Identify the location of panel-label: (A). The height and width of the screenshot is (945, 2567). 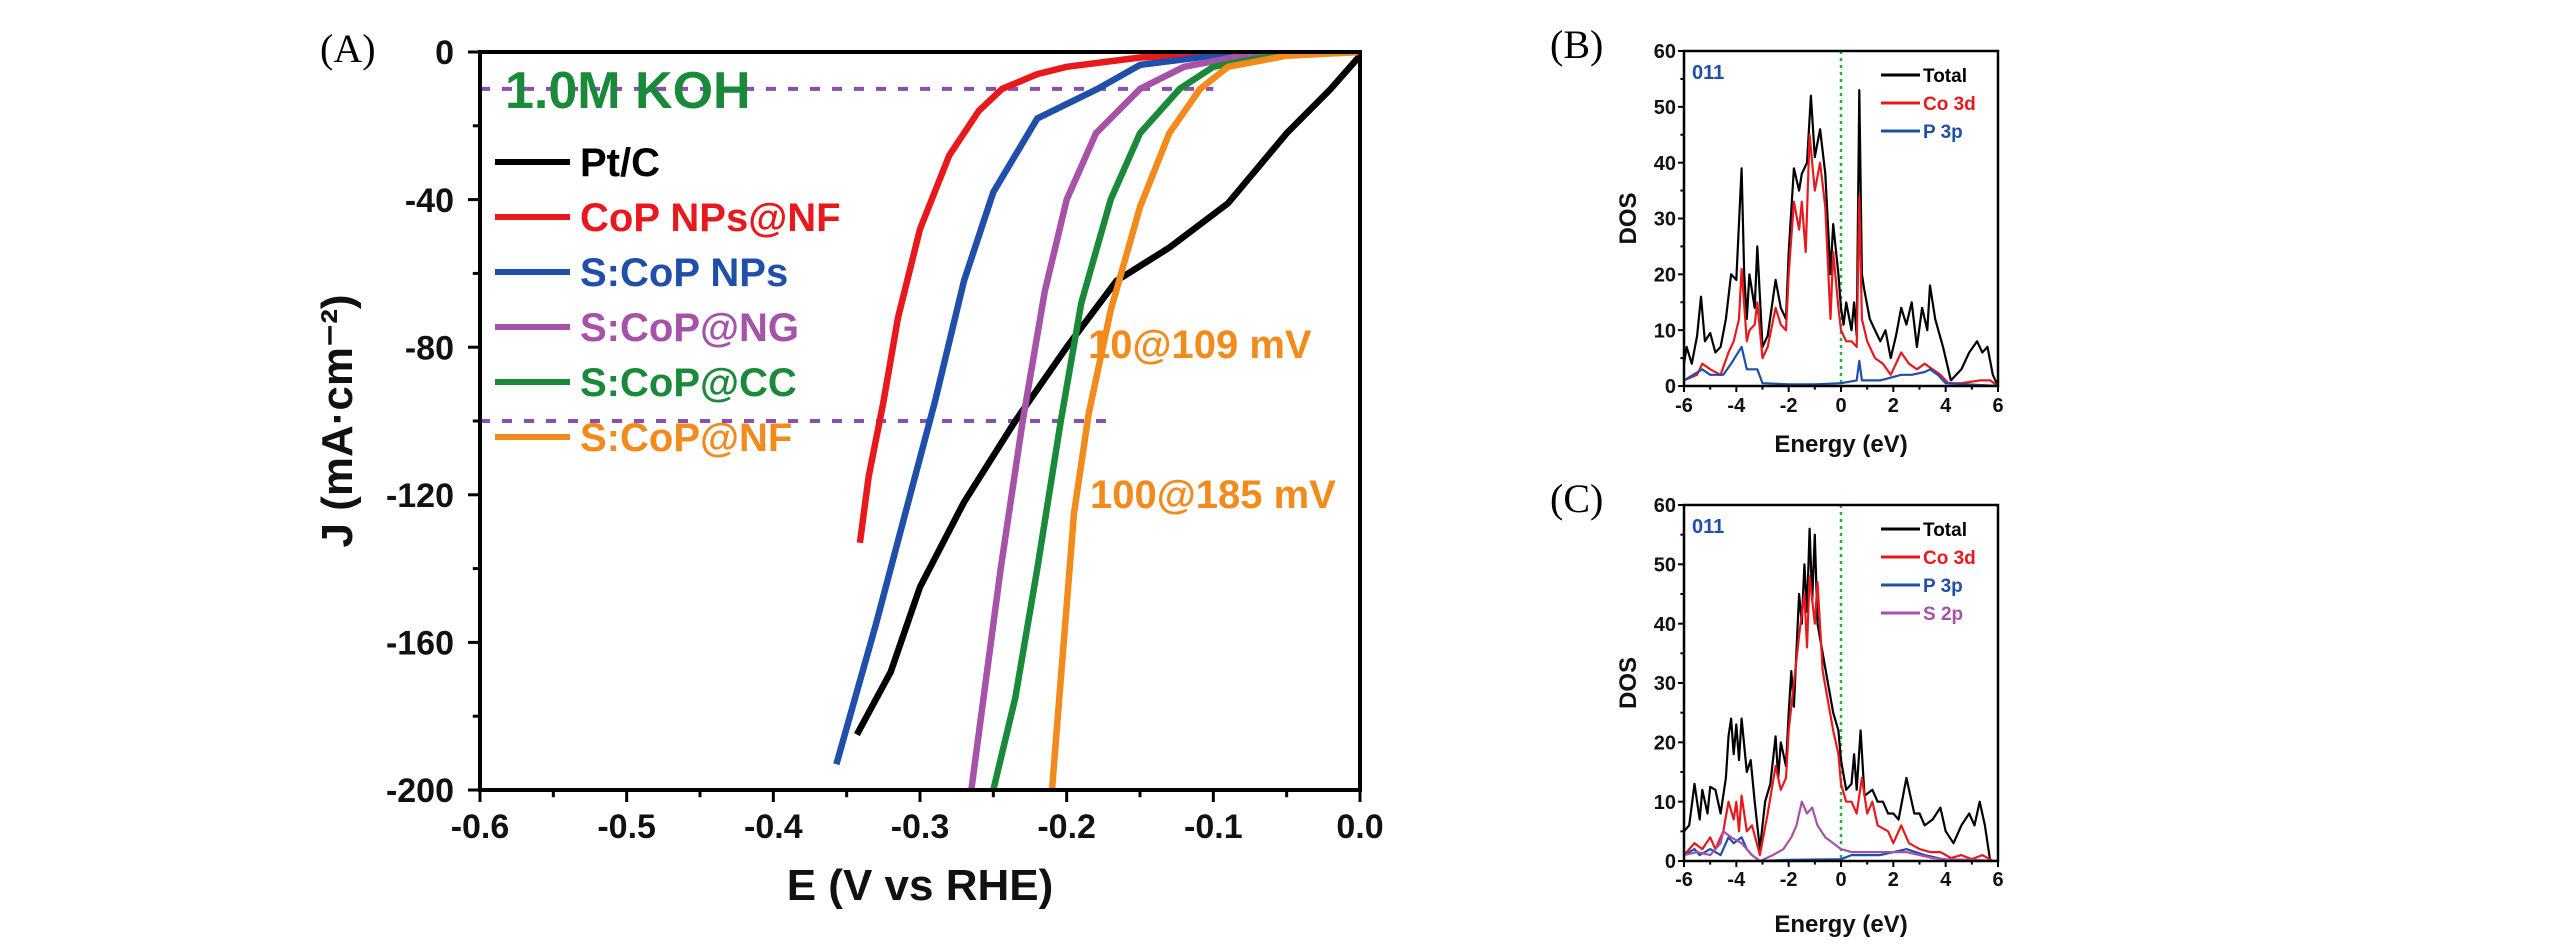
(348, 48).